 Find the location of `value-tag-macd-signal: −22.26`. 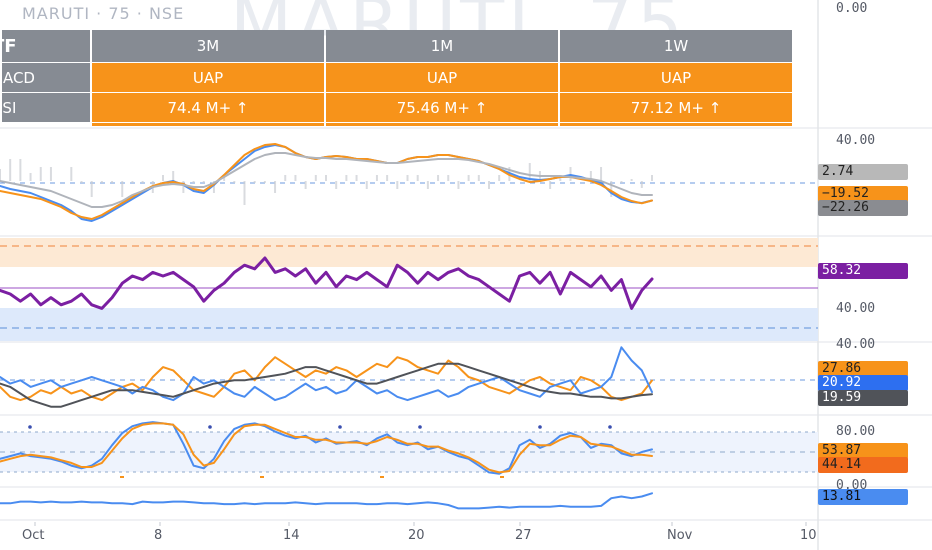

value-tag-macd-signal: −22.26 is located at coordinates (863, 208).